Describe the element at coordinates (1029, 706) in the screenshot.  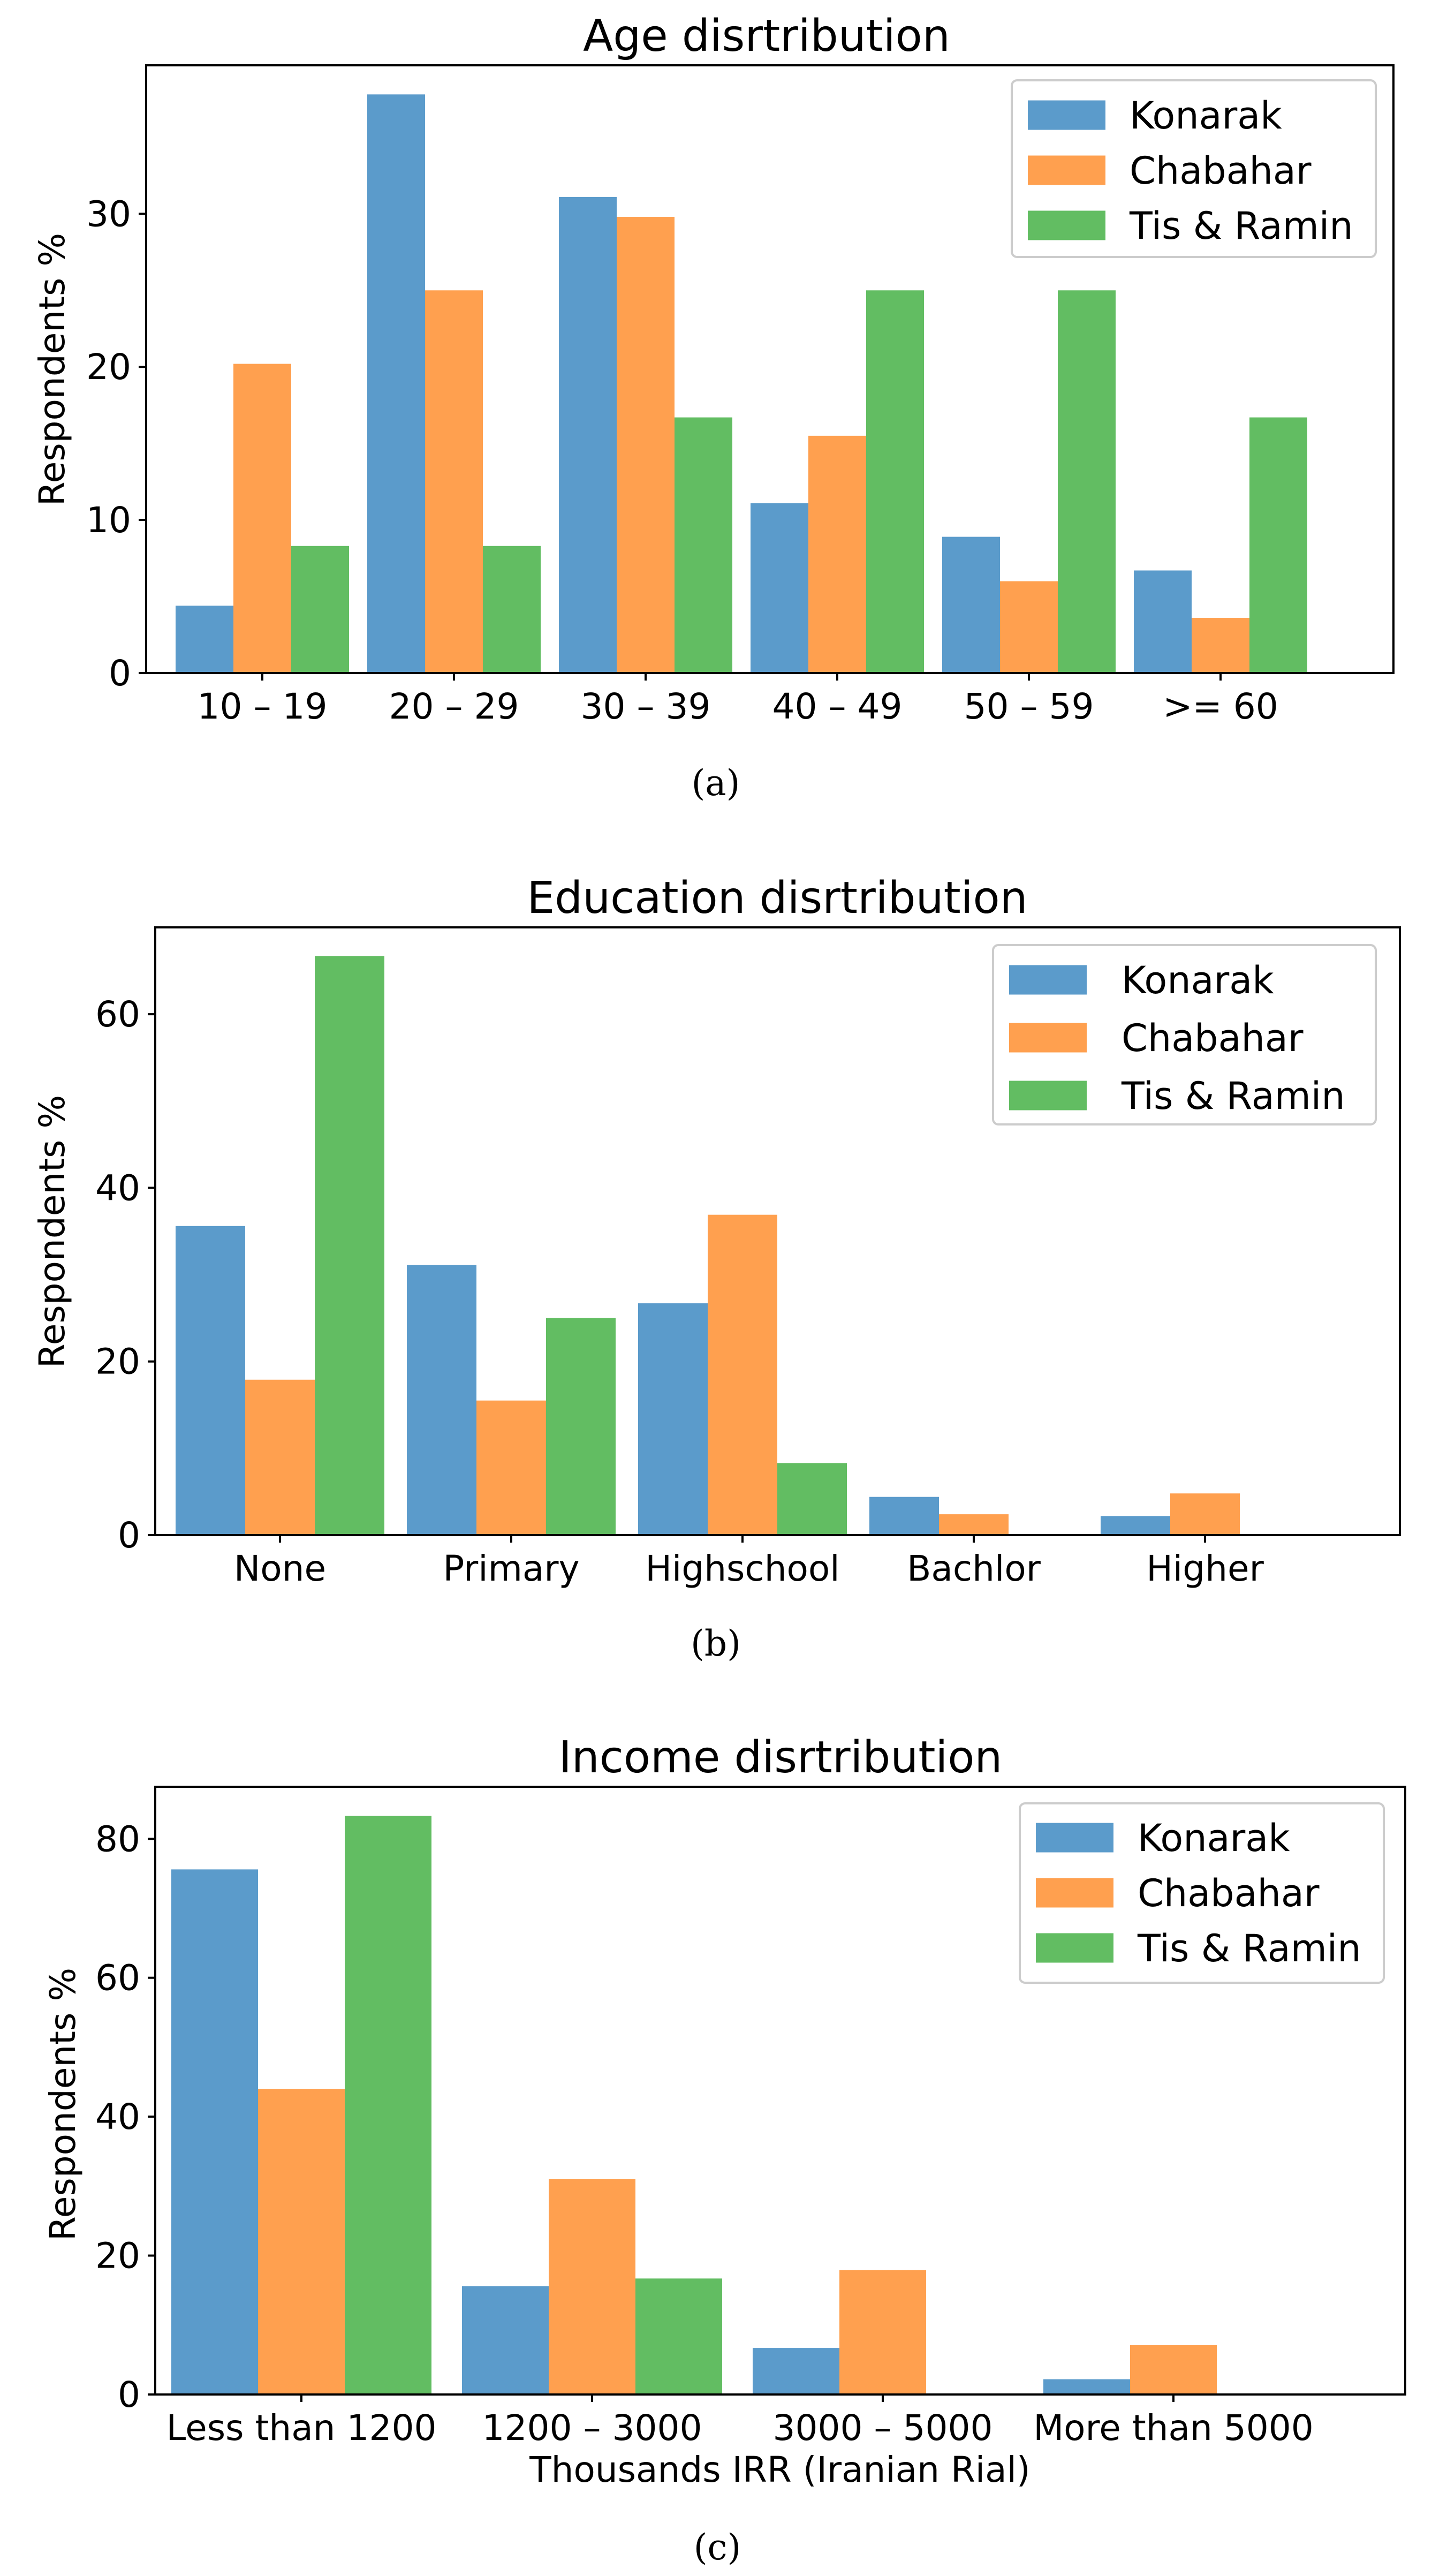
I see `x-tick-label: 50 – 59` at that location.